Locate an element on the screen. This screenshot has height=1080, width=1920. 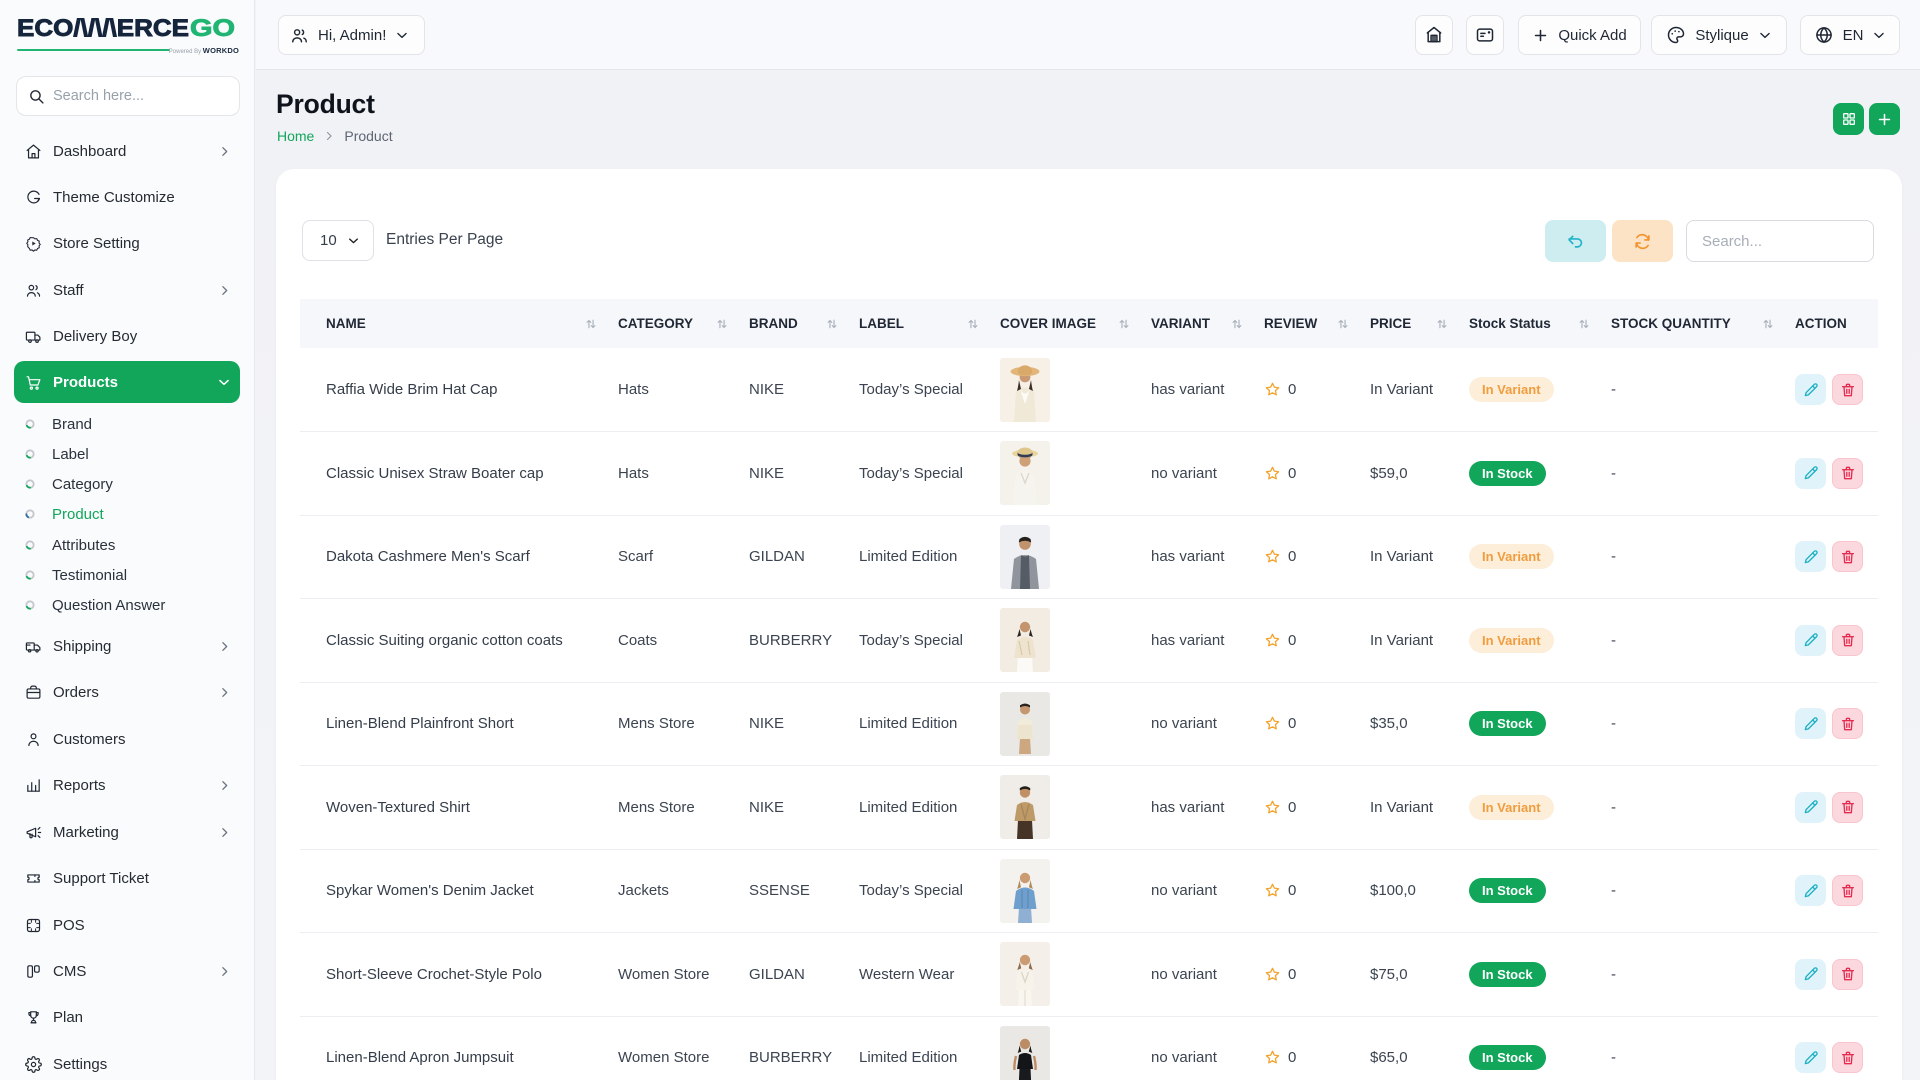
svg-text: ECO/\/\/\ERCE is located at coordinates (103, 28).